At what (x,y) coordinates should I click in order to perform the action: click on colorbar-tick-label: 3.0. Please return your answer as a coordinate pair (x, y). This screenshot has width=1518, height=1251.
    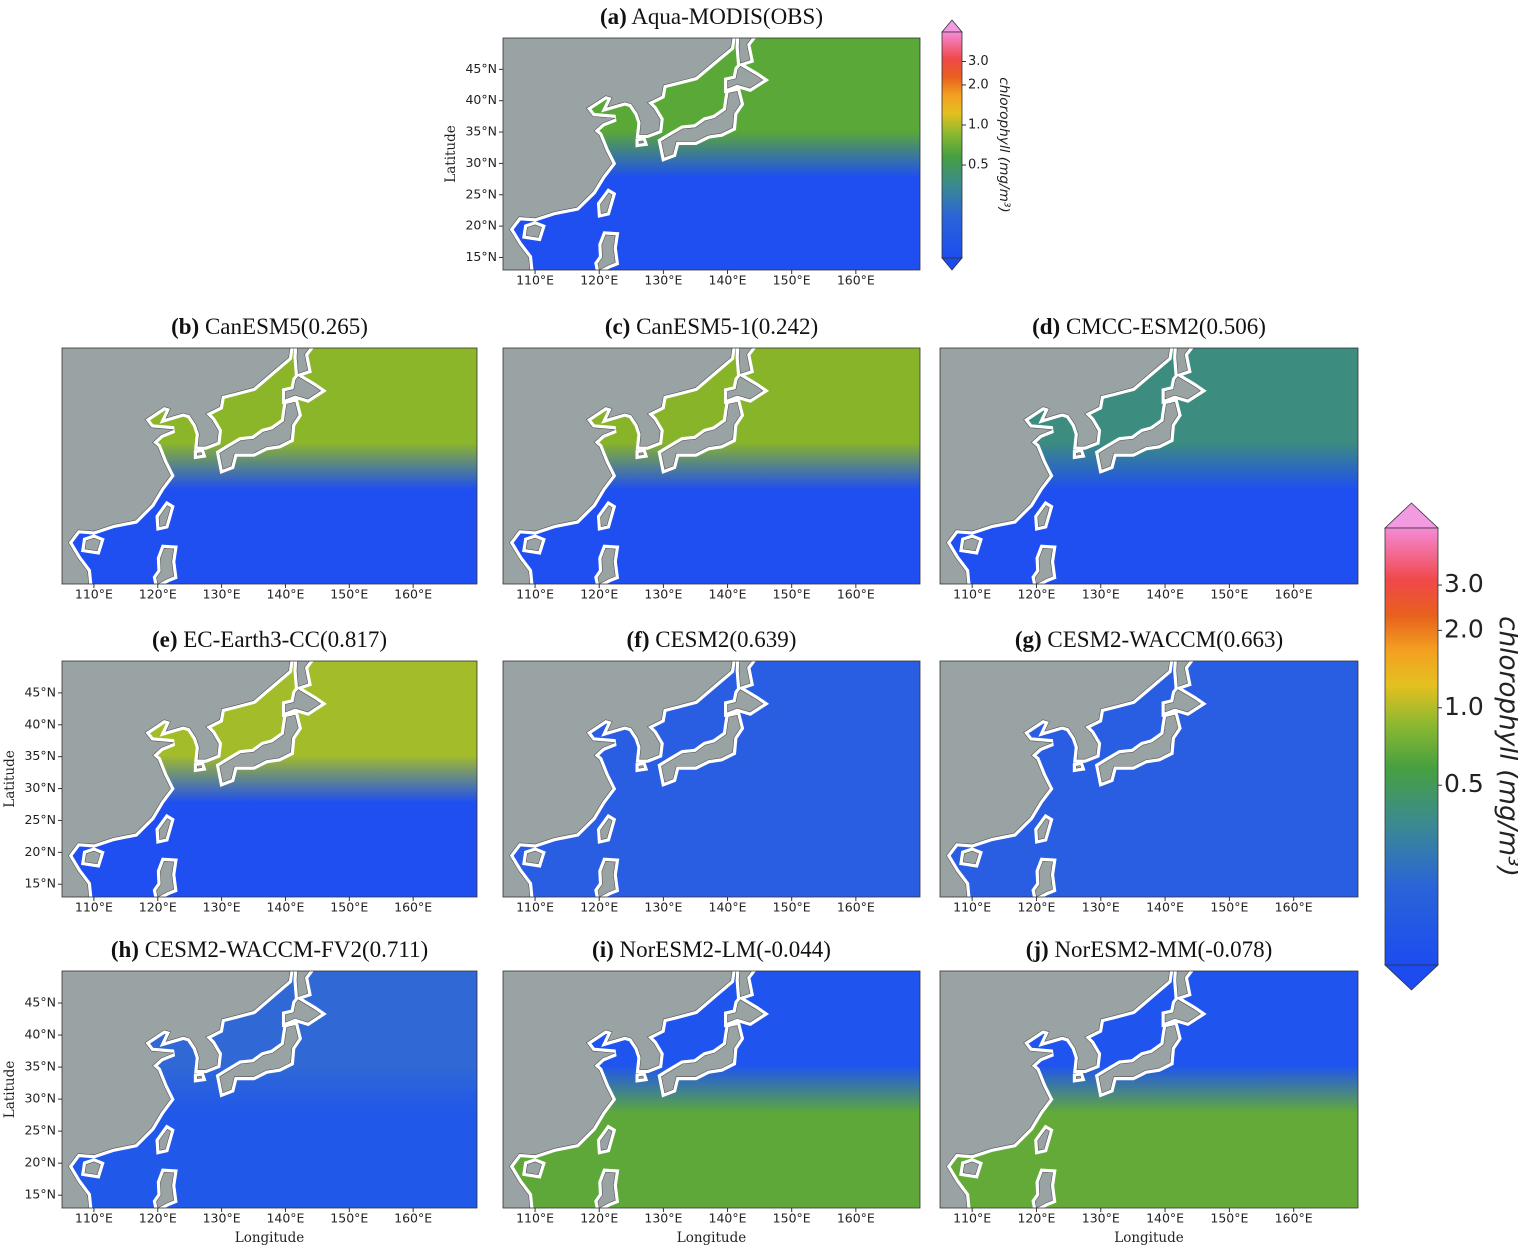
    Looking at the image, I should click on (978, 61).